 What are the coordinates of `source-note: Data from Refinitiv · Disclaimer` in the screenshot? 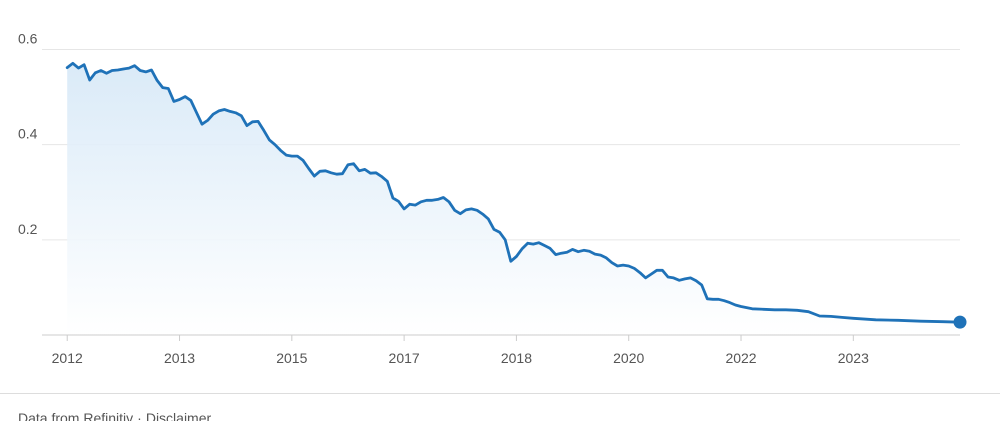 It's located at (114, 415).